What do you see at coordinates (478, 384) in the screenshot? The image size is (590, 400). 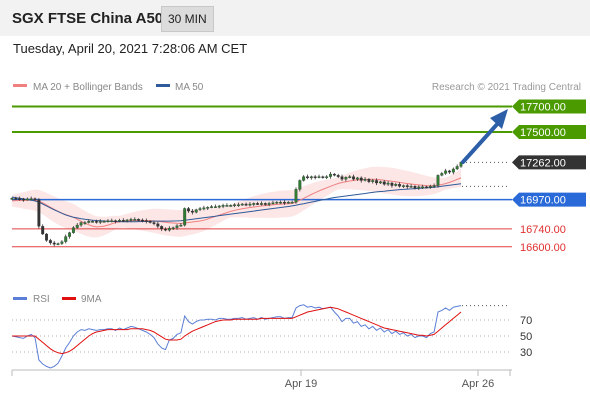 I see `x-label-apr26: Apr 26` at bounding box center [478, 384].